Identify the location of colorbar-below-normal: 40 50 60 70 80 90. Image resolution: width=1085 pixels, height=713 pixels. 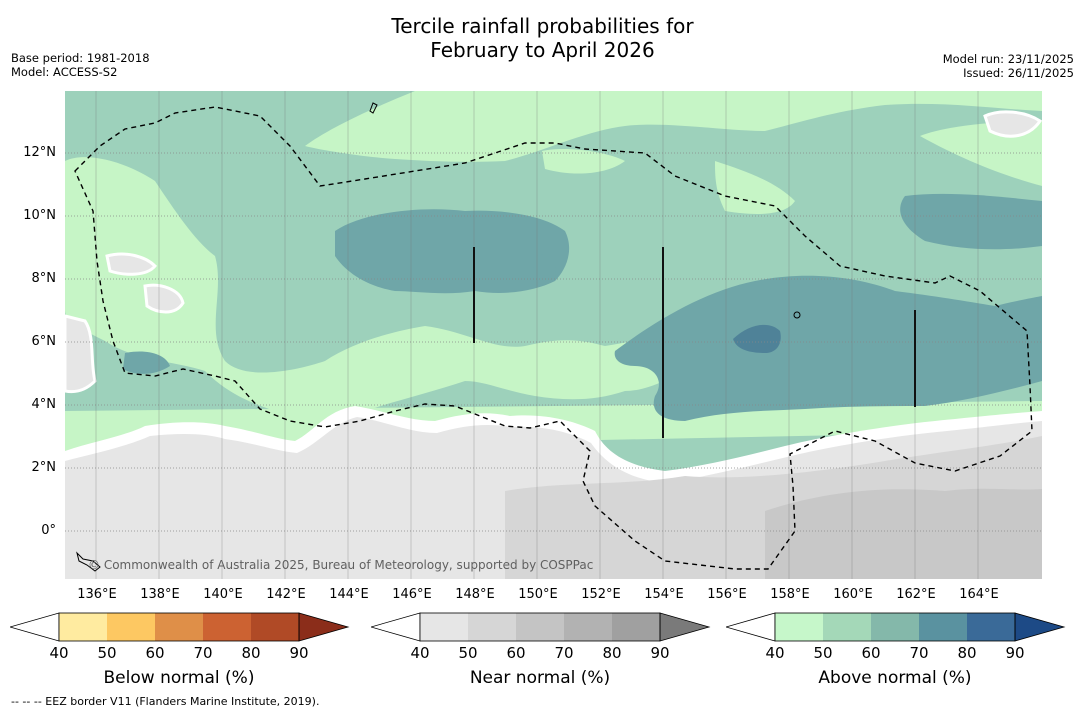
(180, 636).